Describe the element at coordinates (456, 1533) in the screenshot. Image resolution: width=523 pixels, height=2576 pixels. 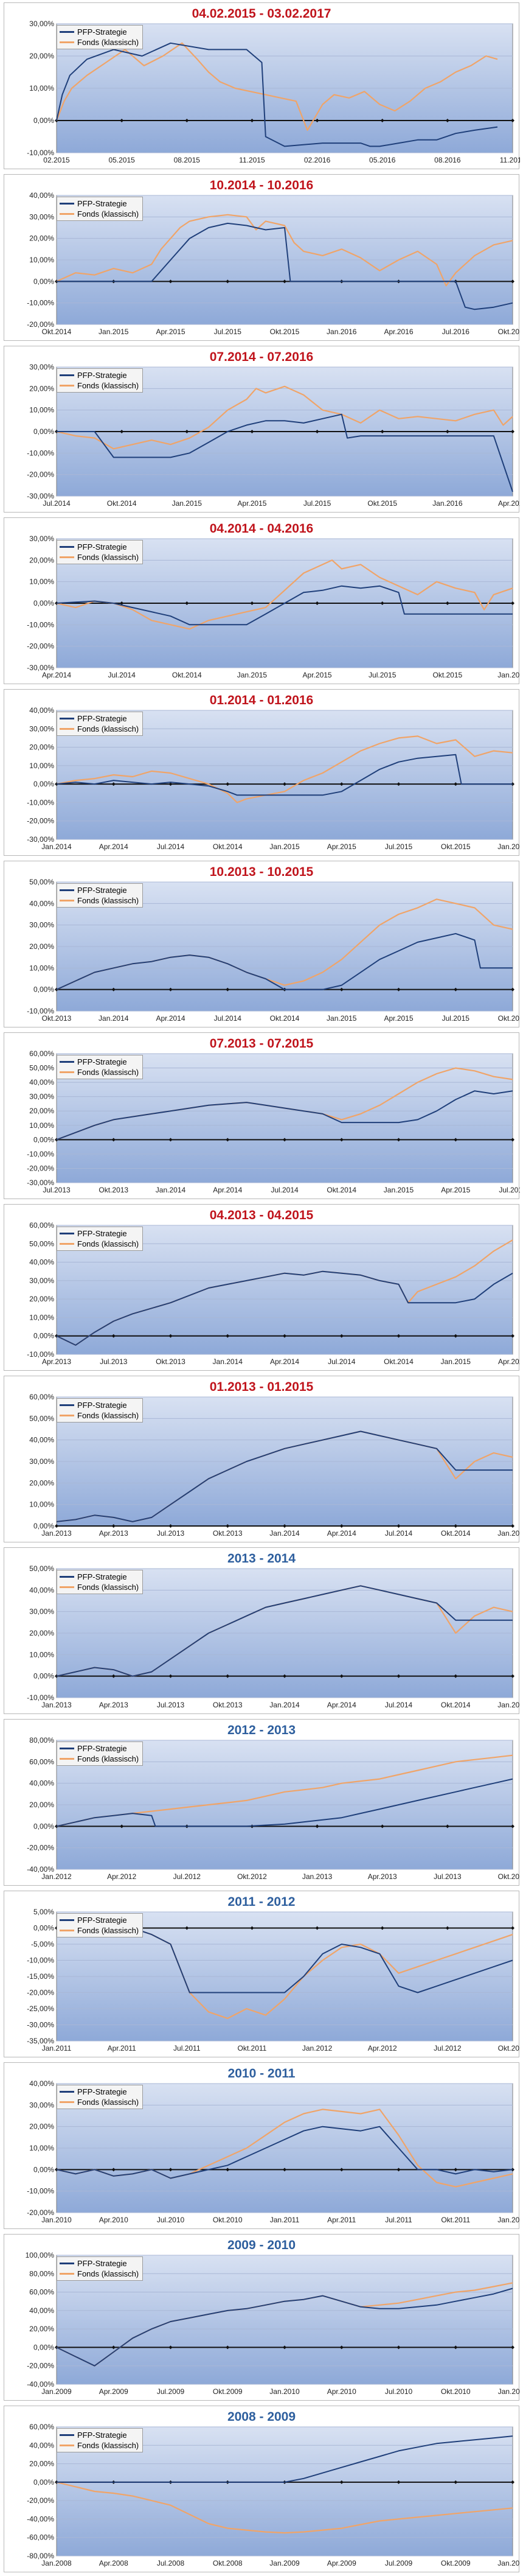
I see `x-tick-label: Okt.2014` at that location.